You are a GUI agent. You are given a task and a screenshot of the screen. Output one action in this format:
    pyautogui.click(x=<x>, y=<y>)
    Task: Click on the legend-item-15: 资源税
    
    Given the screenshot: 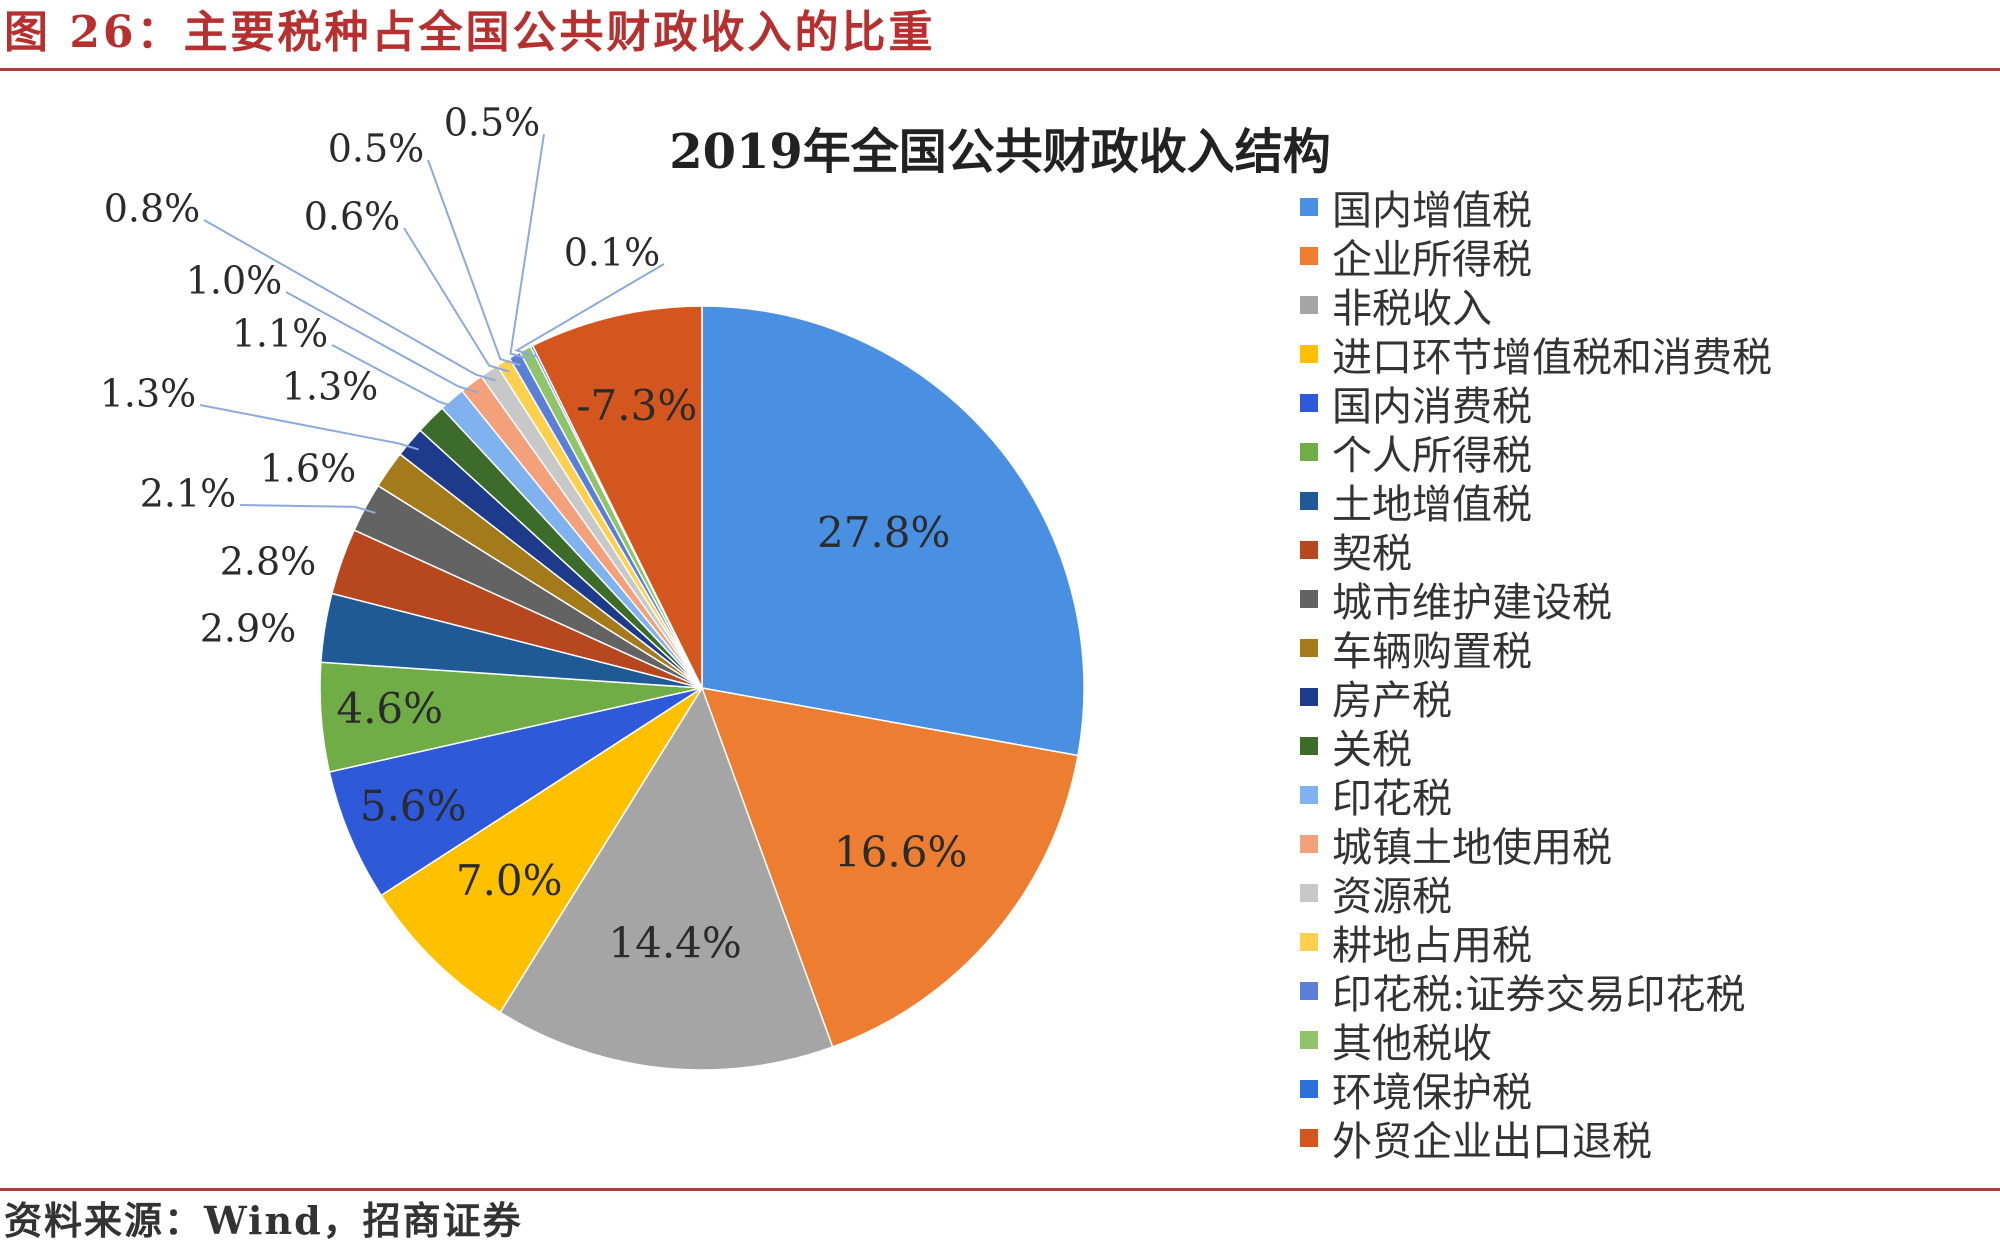 What is the action you would take?
    pyautogui.click(x=1645, y=894)
    